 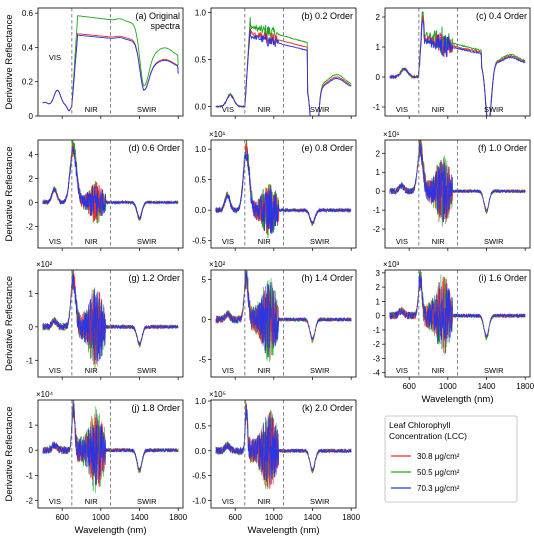 What do you see at coordinates (111, 530) in the screenshot?
I see `x-axis-title: Wavelength (nm)` at bounding box center [111, 530].